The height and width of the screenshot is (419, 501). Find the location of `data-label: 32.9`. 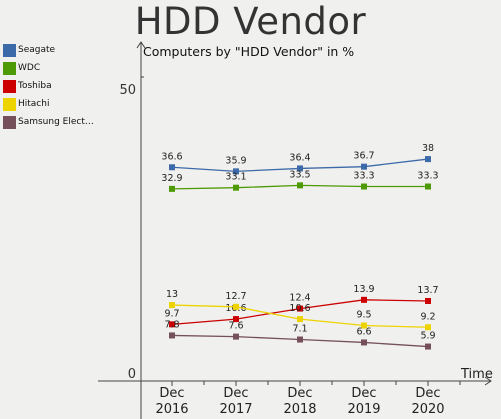

data-label: 32.9 is located at coordinates (171, 178).